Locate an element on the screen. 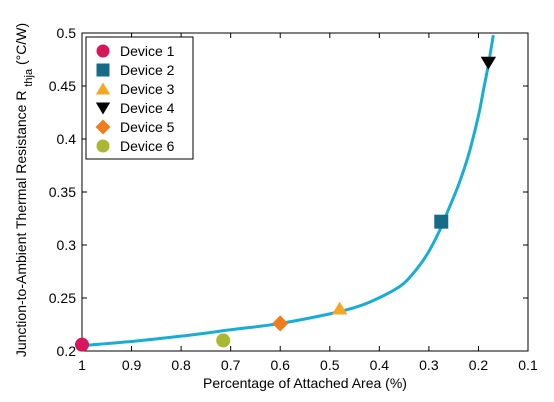 This screenshot has height=402, width=554. legend-label-device-4: Device 4 is located at coordinates (147, 108).